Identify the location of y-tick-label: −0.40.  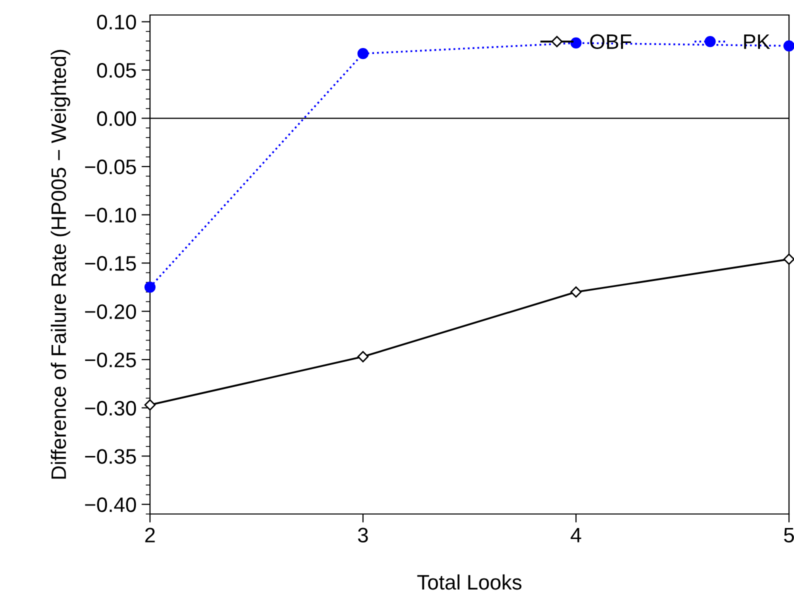
(110, 504).